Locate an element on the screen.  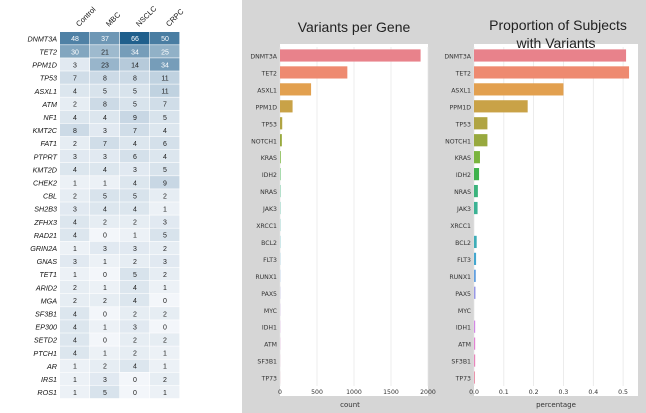
y-tick-label: BCL2 is located at coordinates (269, 243).